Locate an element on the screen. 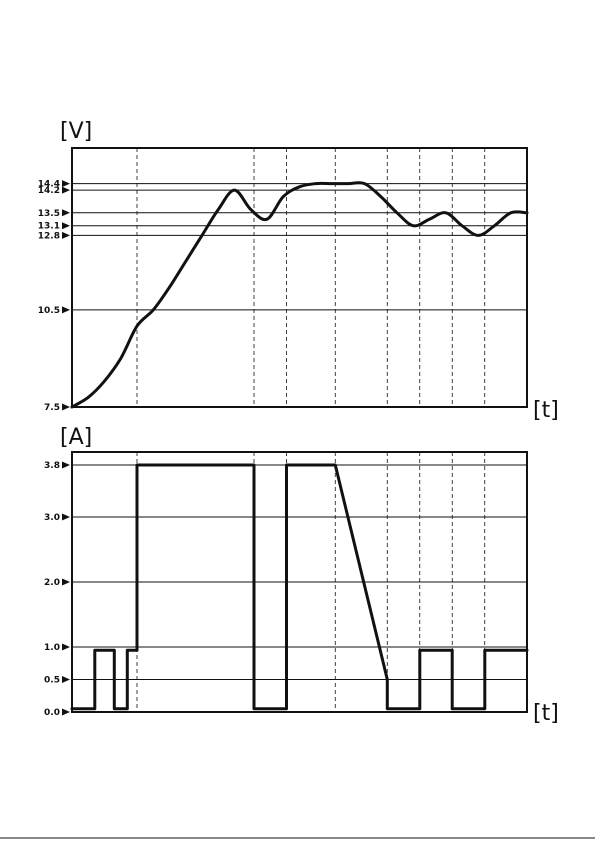  voltage-unit-label: [V] is located at coordinates (76, 131).